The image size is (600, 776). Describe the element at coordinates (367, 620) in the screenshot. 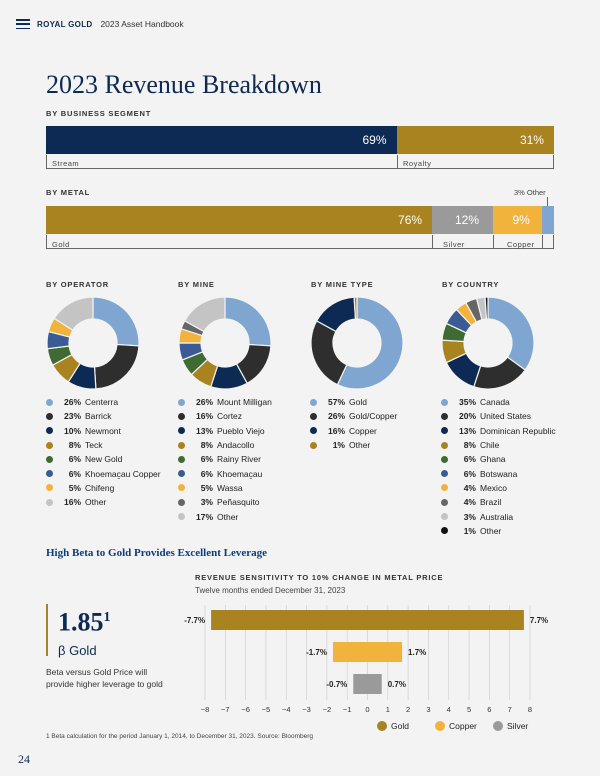

I see `gold-sensitivity-bar` at that location.